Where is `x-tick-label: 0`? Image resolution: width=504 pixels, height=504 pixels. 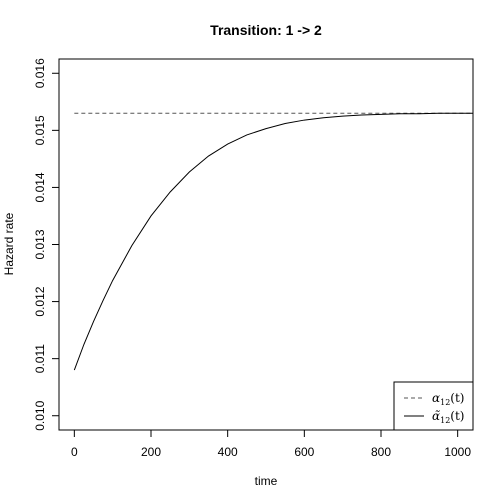 x-tick-label: 0 is located at coordinates (74, 452).